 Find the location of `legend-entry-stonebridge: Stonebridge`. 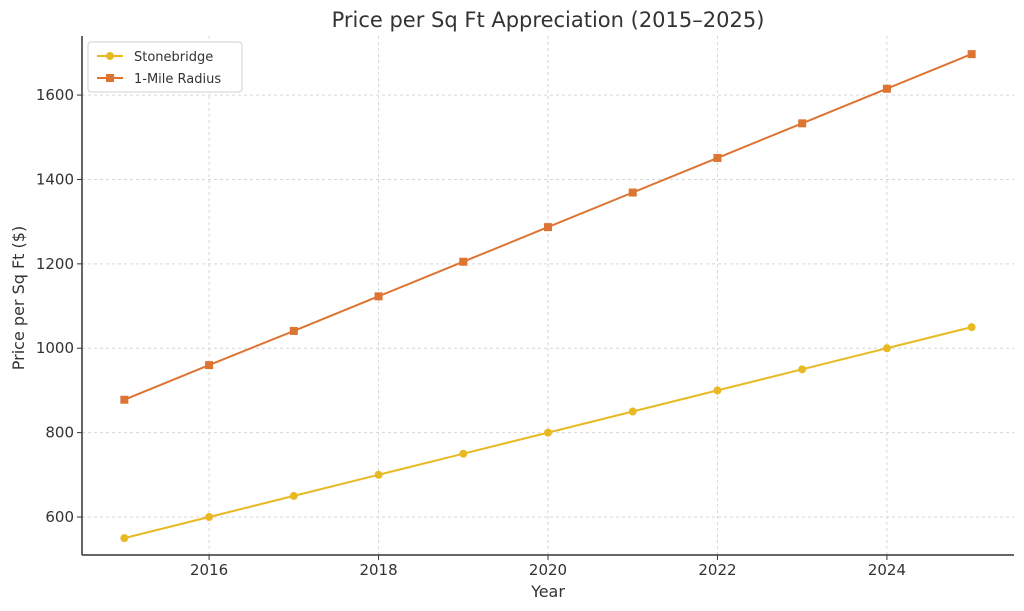

legend-entry-stonebridge: Stonebridge is located at coordinates (155, 57).